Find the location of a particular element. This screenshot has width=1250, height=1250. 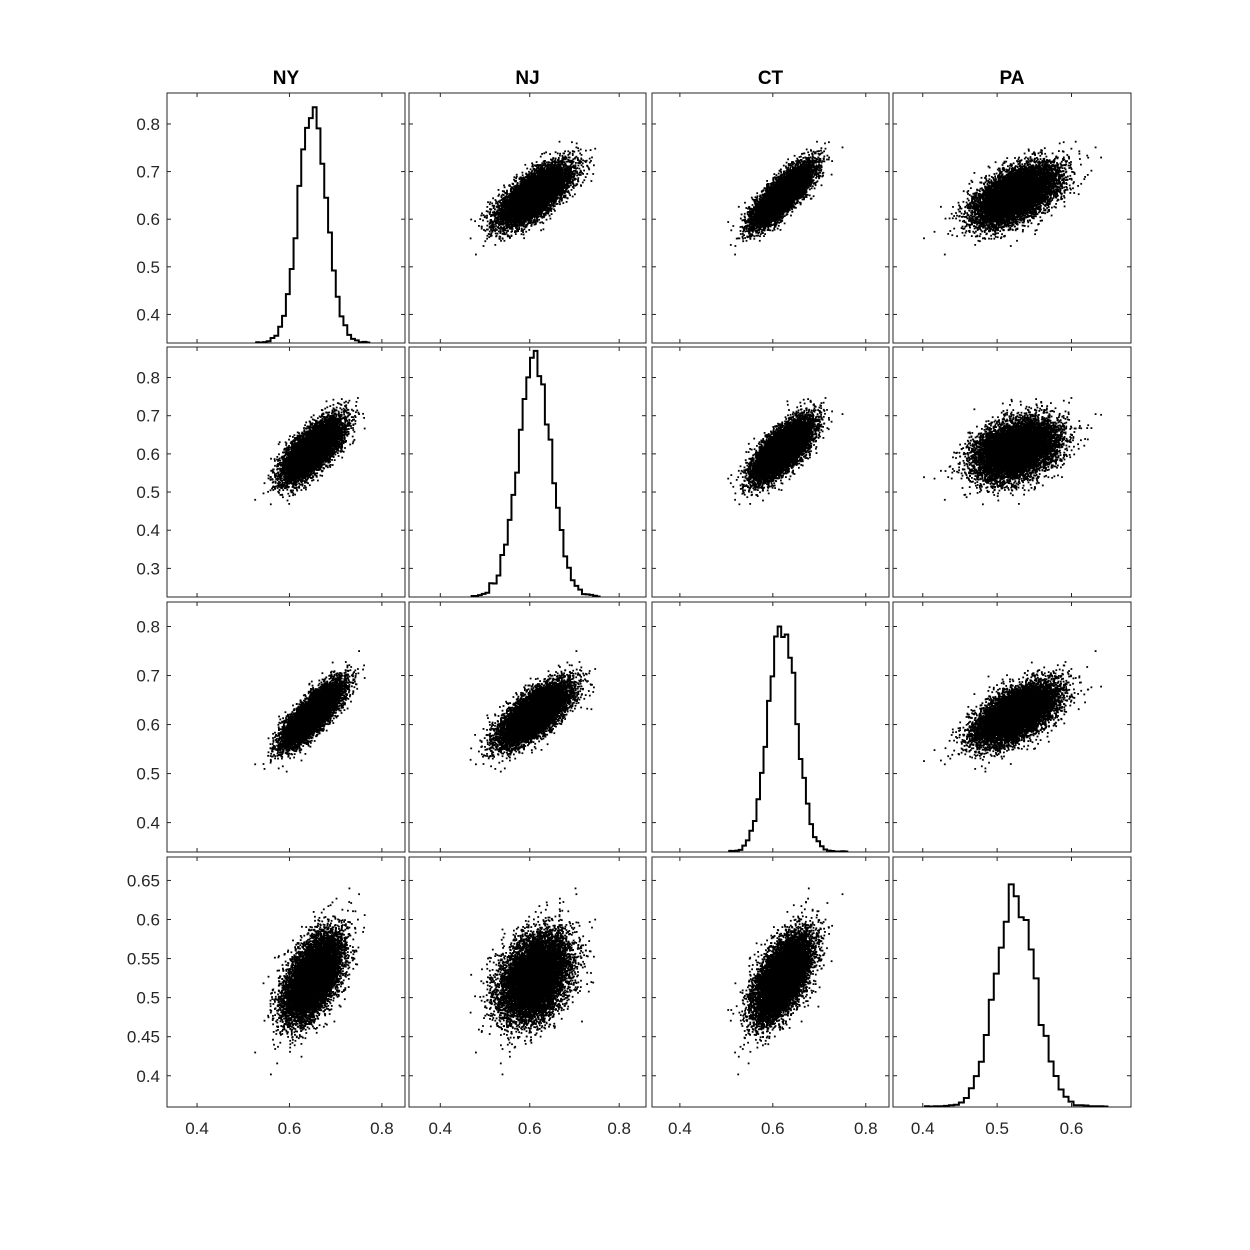

column-title-pa: PA is located at coordinates (1012, 78).